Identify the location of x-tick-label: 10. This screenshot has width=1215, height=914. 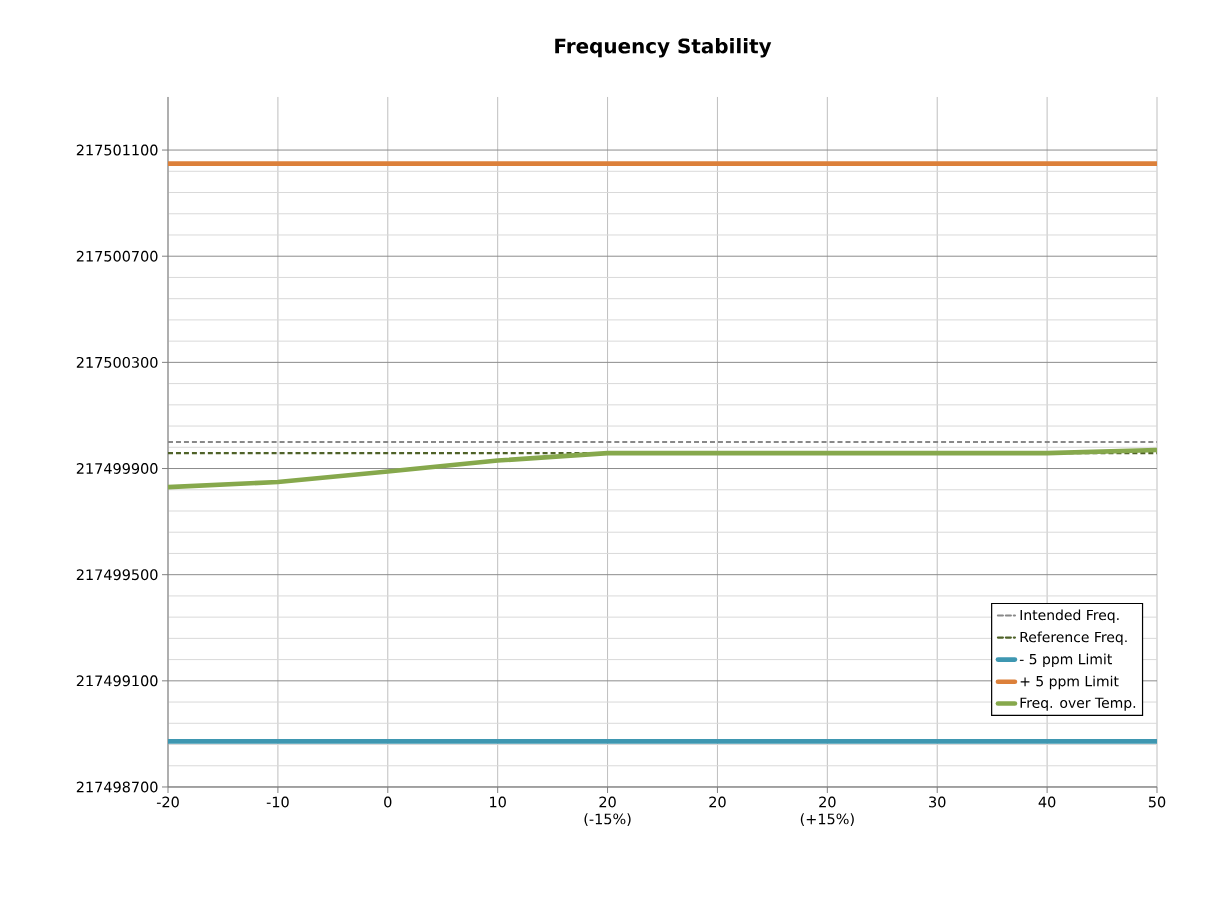
(498, 802).